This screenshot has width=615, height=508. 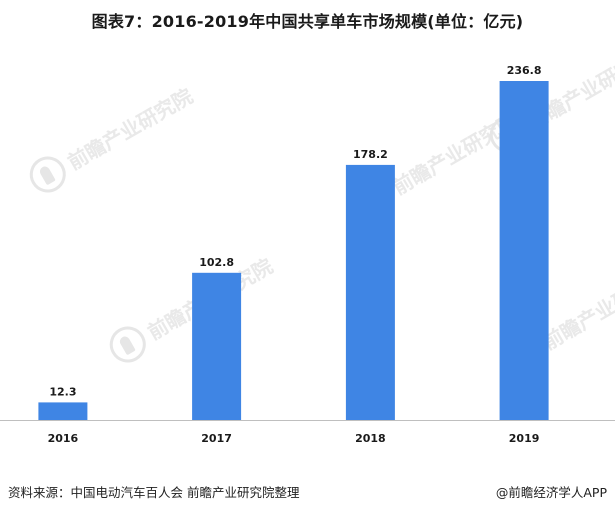 I want to click on brand-credit: @前瞻经济学人APP, so click(x=551, y=492).